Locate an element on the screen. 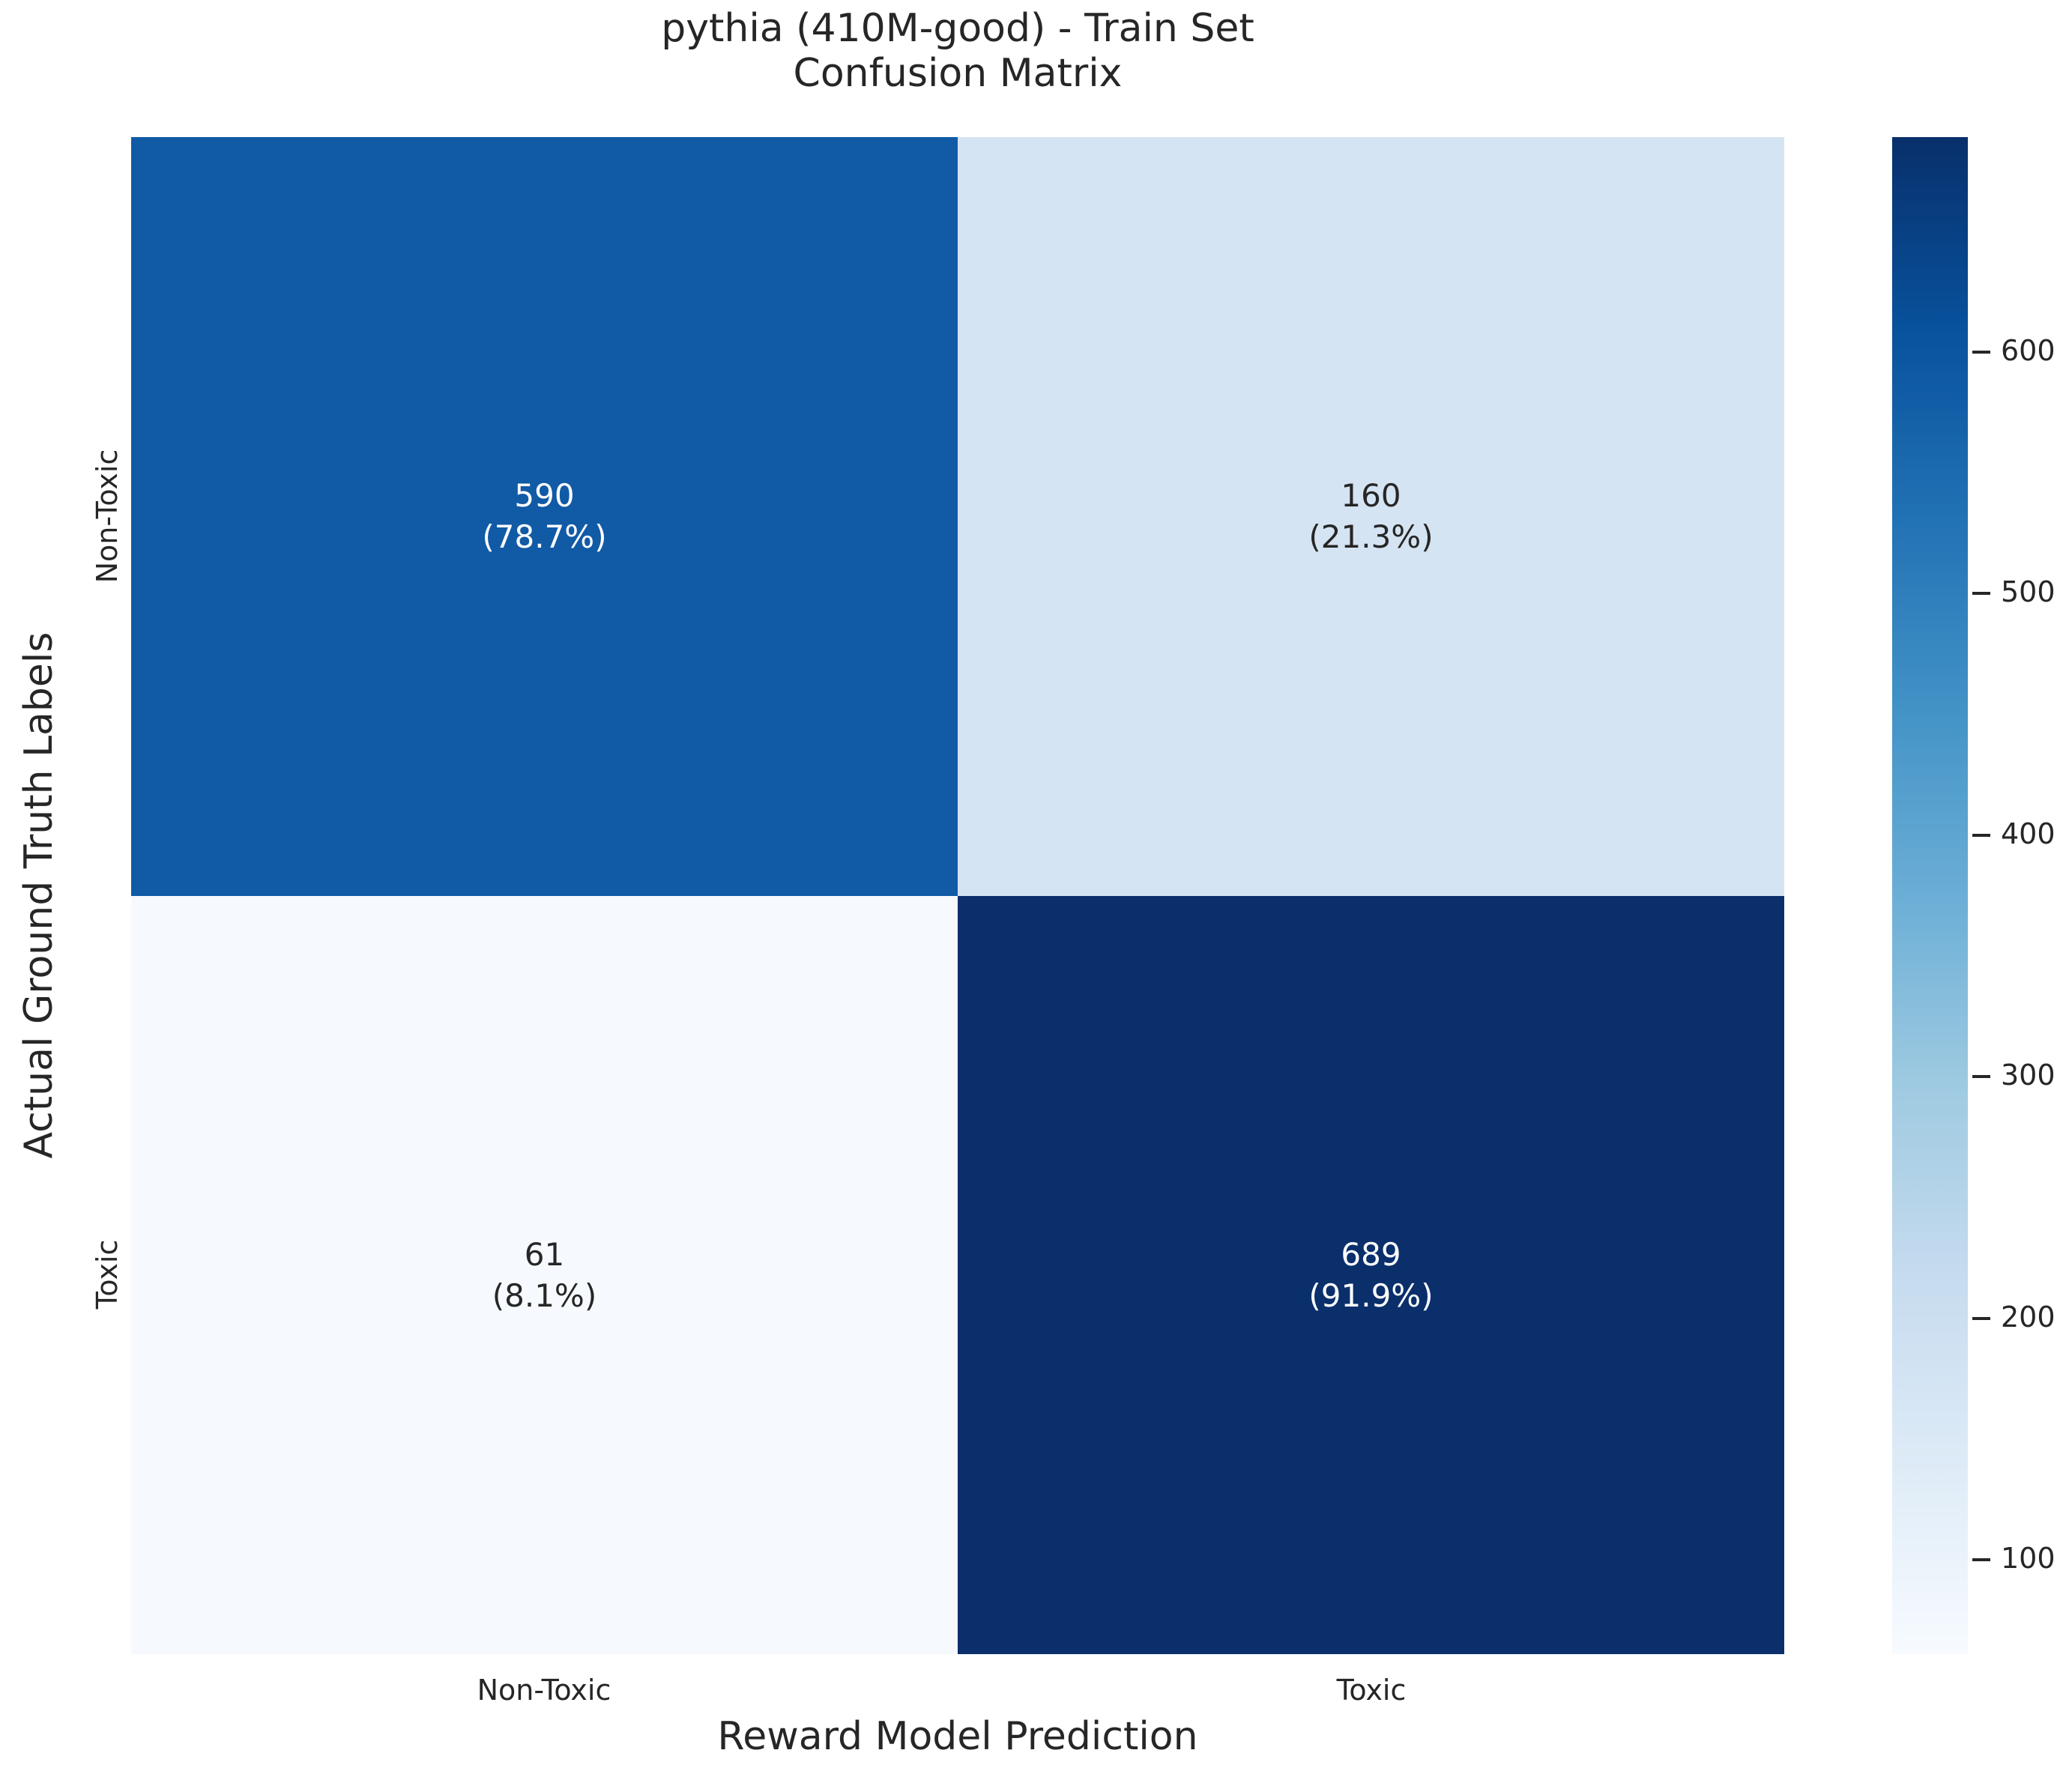 The width and height of the screenshot is (2072, 1783). colorbar-tick-label: 600 is located at coordinates (2028, 350).